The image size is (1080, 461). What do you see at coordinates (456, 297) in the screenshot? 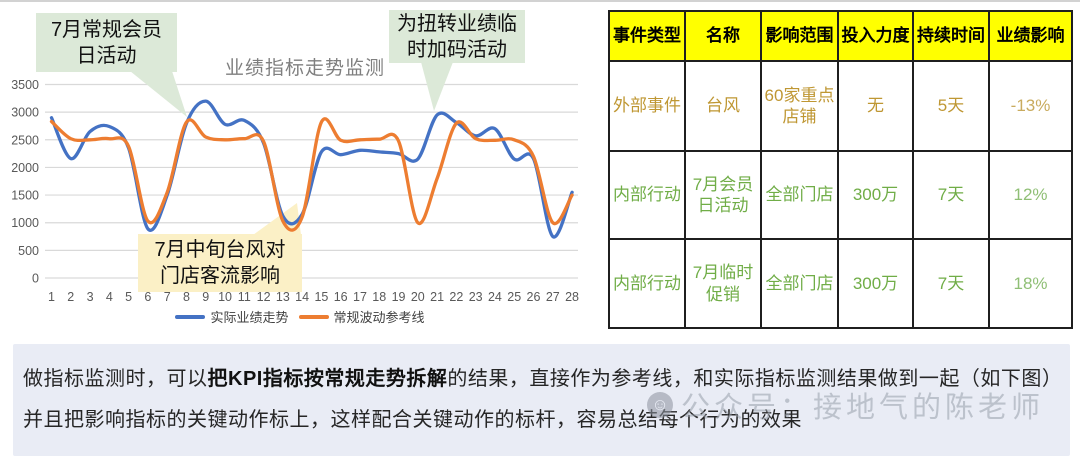
I see `svg-text: 22` at bounding box center [456, 297].